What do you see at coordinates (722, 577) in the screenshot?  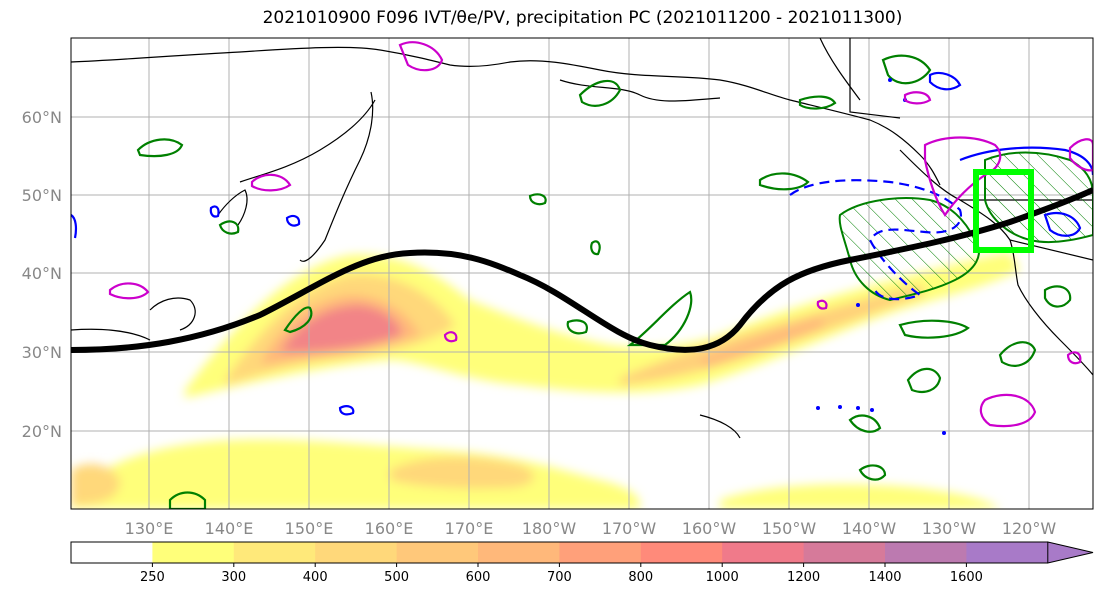 I see `colorbar-tick-label: 1000` at bounding box center [722, 577].